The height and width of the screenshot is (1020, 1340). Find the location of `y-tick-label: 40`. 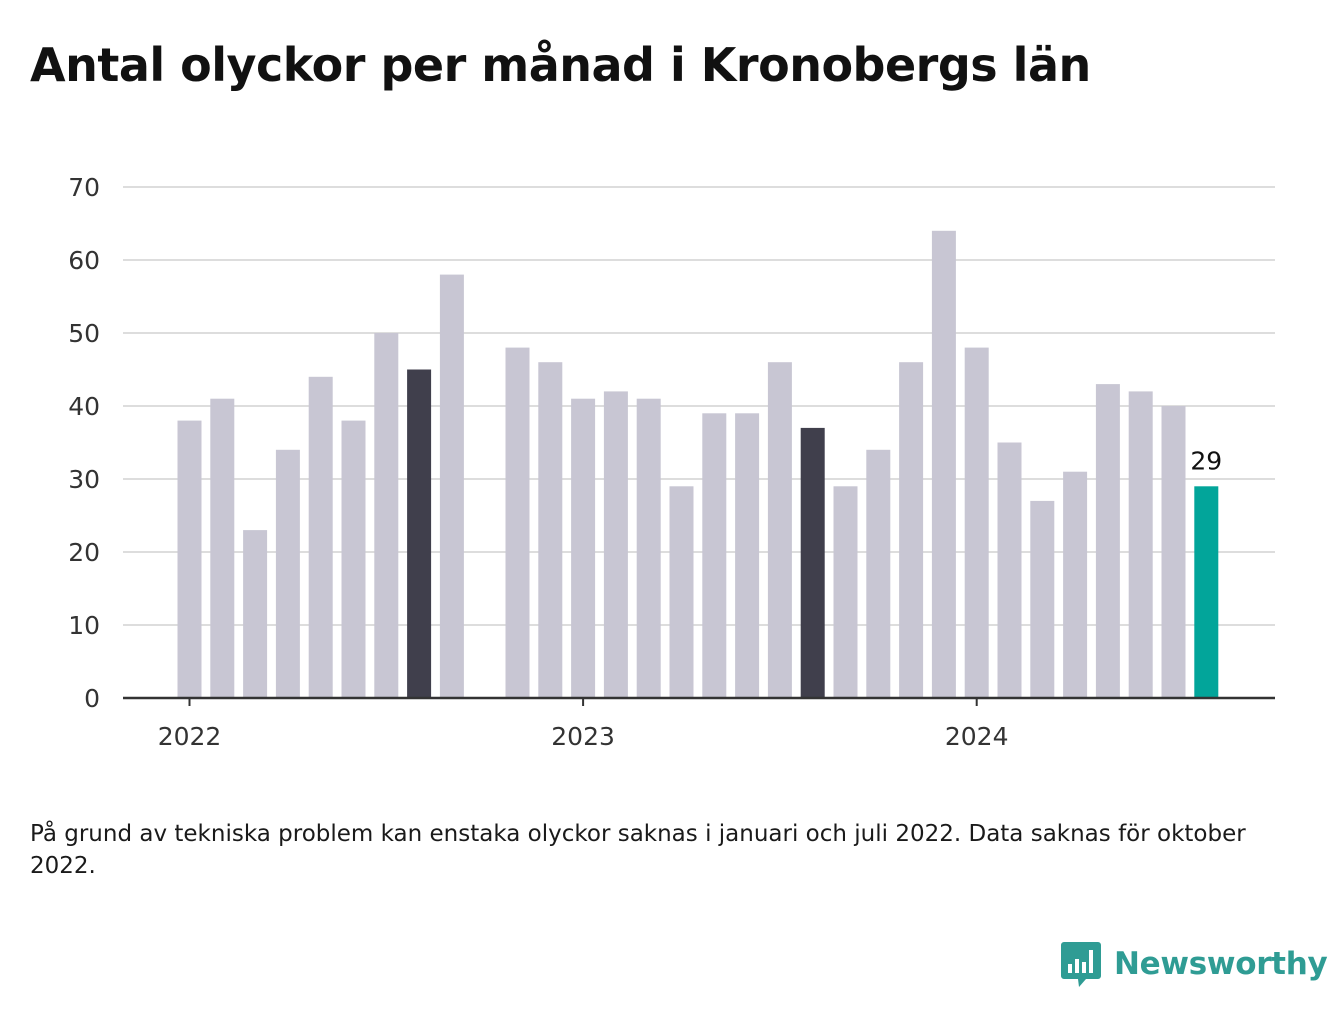

y-tick-label: 40 is located at coordinates (84, 406).